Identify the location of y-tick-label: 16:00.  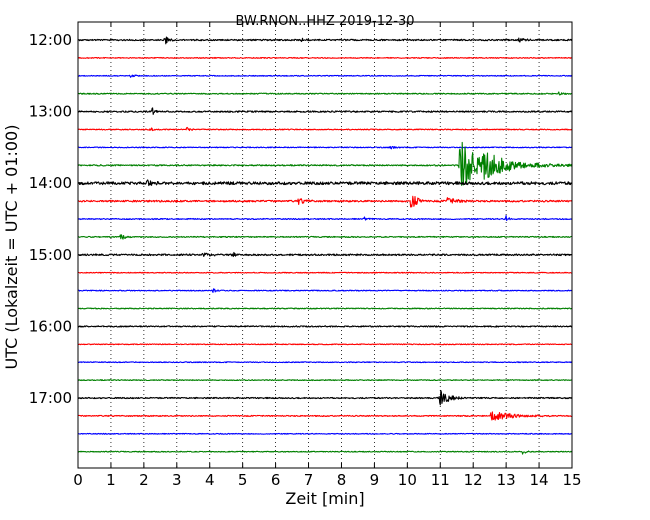
(50, 326).